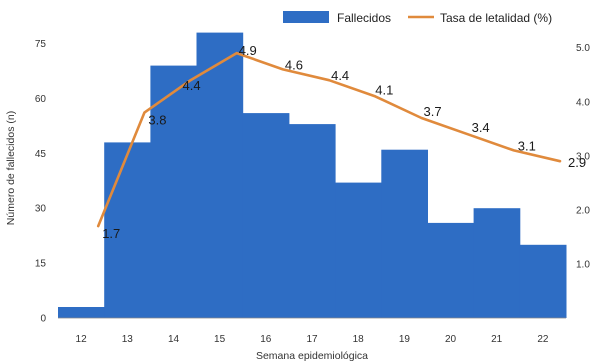 The image size is (602, 363). I want to click on line-data-label: 1.7, so click(111, 233).